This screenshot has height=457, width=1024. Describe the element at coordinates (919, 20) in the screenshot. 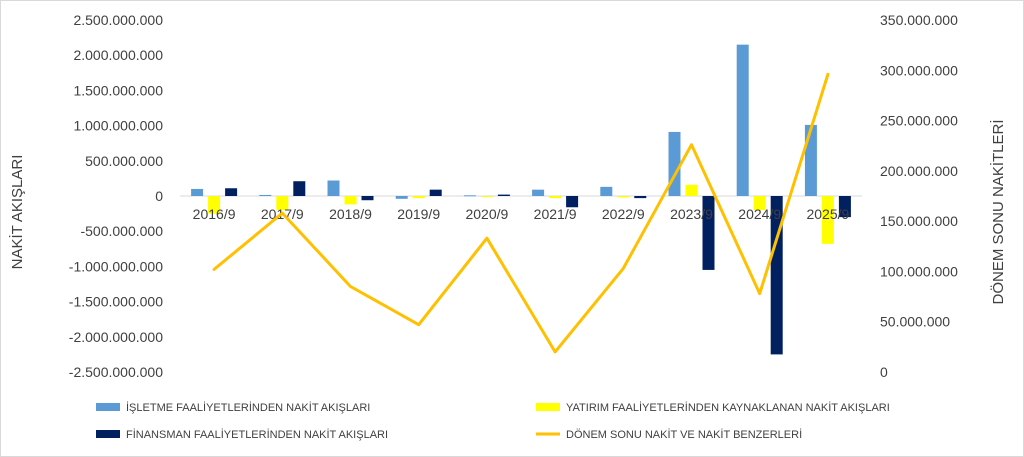

I see `y2-tick-label: 350.000.000` at that location.